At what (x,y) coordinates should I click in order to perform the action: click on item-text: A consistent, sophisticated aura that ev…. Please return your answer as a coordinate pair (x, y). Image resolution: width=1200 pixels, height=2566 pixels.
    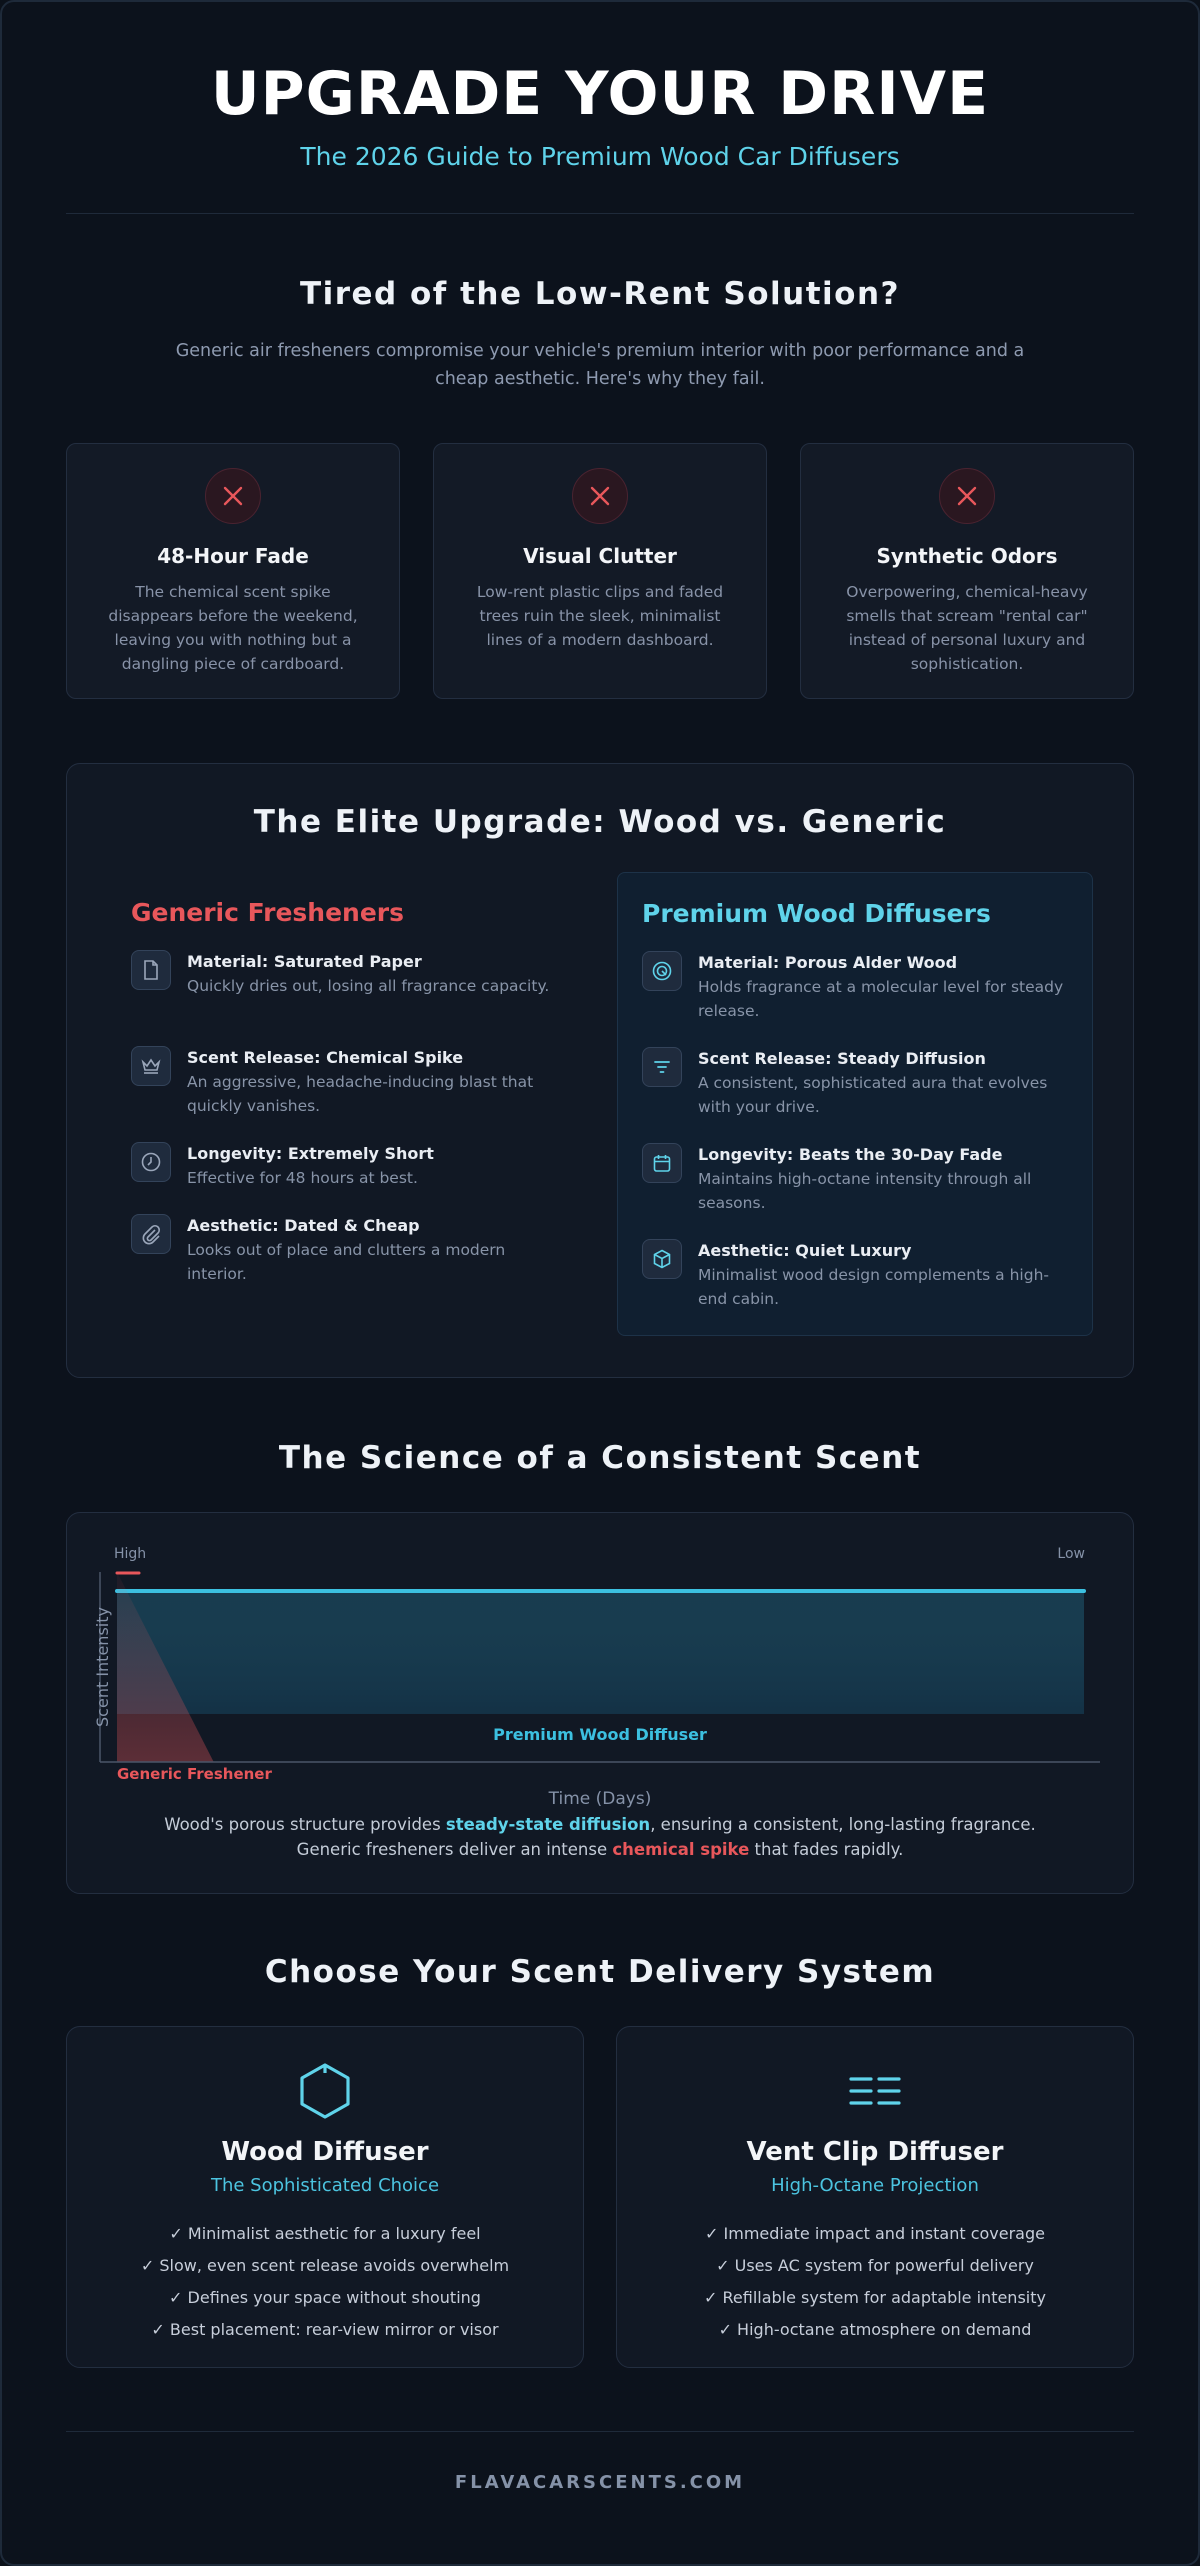
    Looking at the image, I should click on (873, 1095).